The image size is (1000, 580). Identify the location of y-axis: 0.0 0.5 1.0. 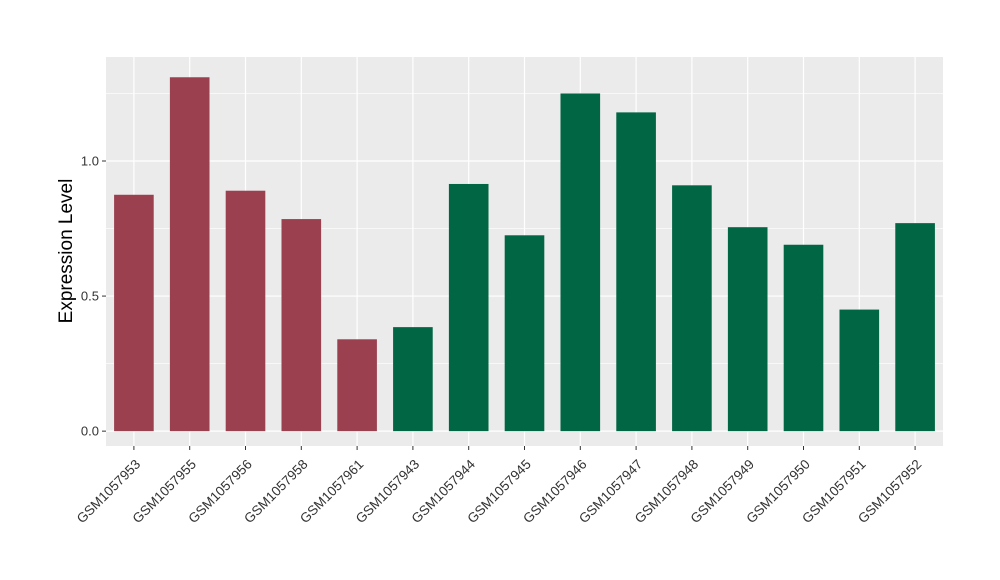
(93, 296).